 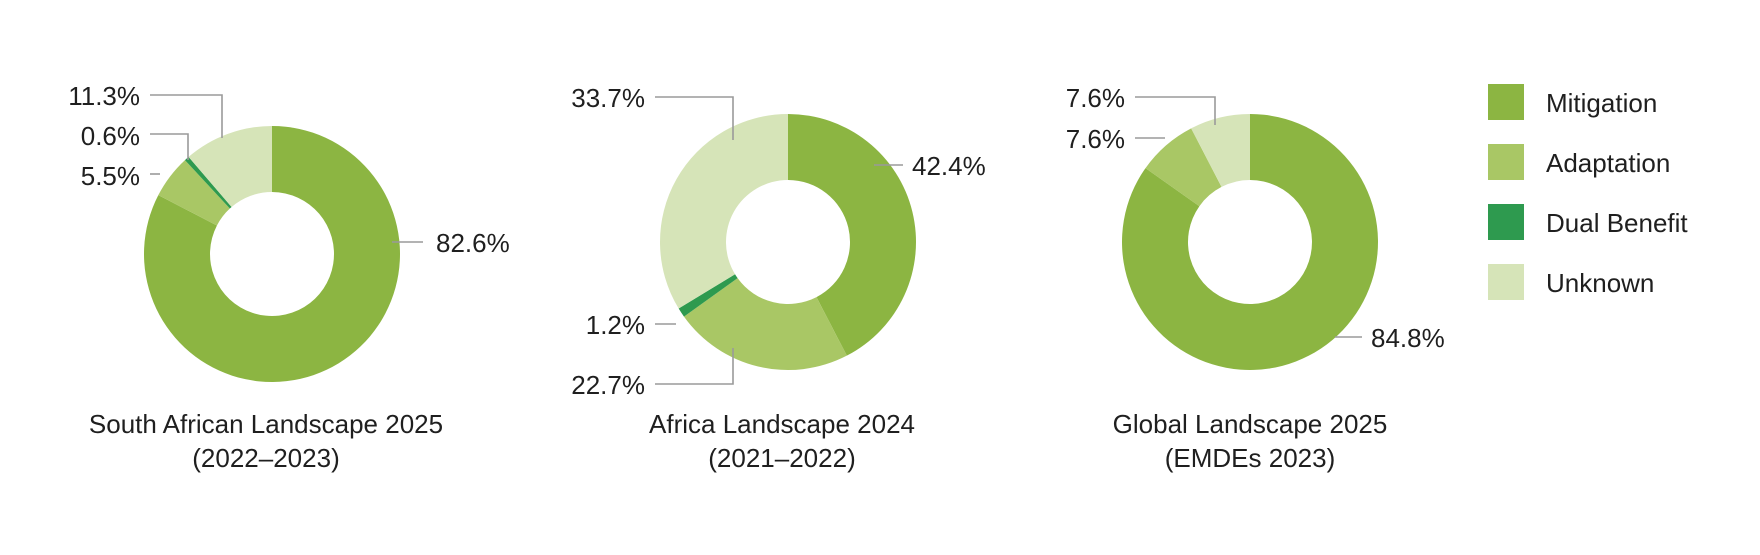 I want to click on slice-label-unknown: 11.3%, so click(x=104, y=96).